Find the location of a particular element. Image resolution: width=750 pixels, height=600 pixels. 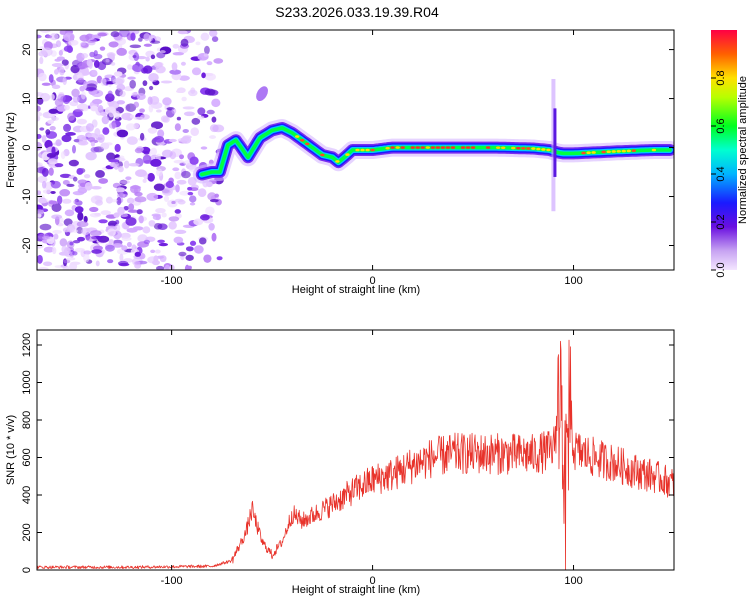

spectrogram-ytick-label: 20 is located at coordinates (27, 49).